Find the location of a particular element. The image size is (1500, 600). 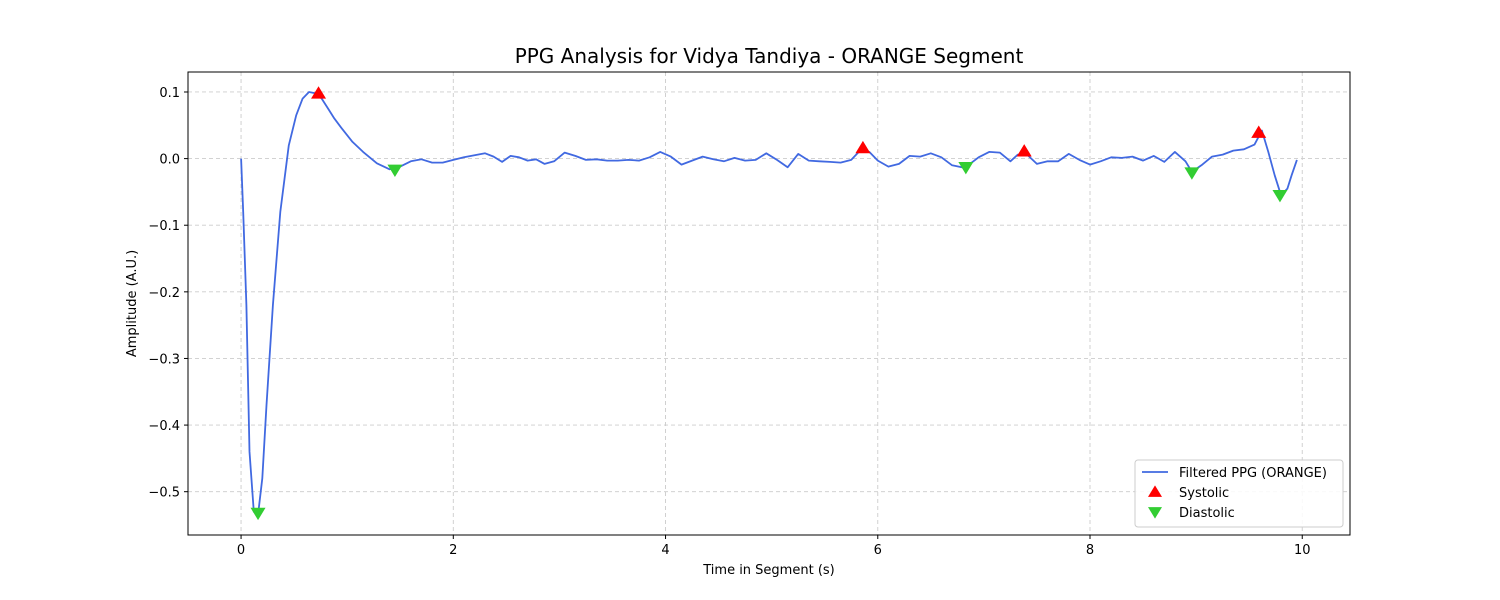

legend-label: Diastolic is located at coordinates (1207, 513).